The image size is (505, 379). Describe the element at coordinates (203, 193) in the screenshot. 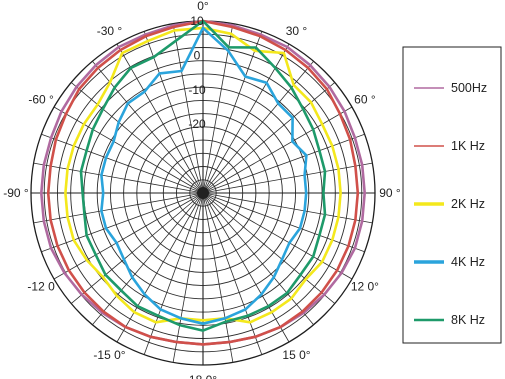

I see `grid-center` at that location.